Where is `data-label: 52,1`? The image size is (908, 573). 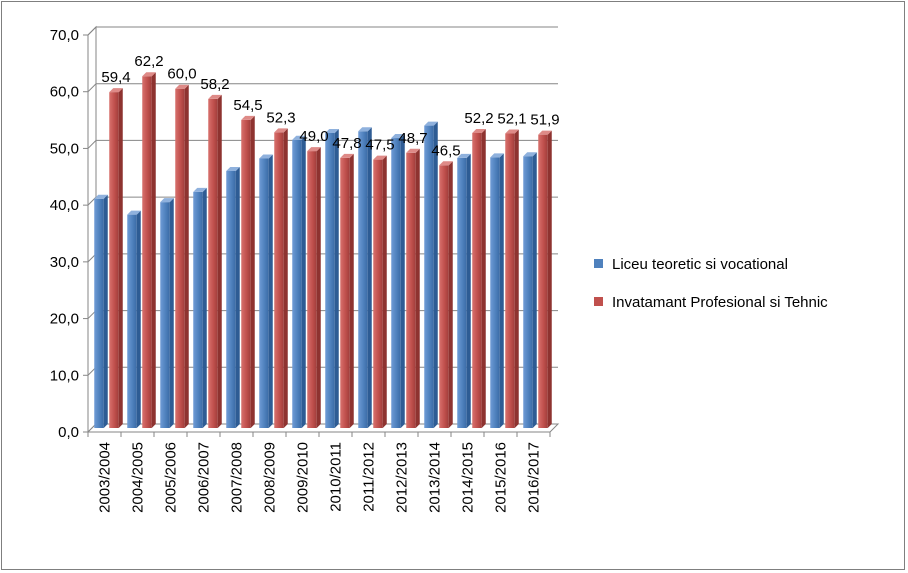
data-label: 52,1 is located at coordinates (511, 119).